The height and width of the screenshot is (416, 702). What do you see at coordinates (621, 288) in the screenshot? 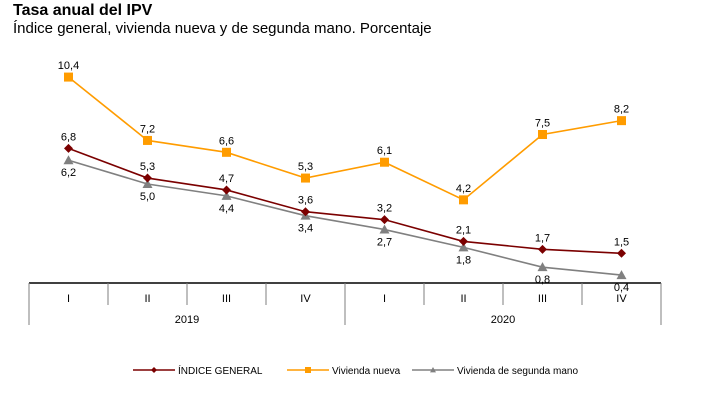
I see `data-label: 0,4` at bounding box center [621, 288].